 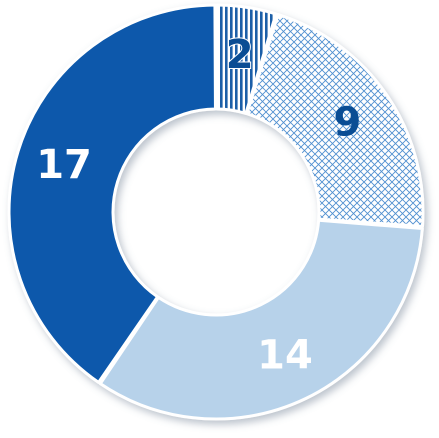 I want to click on slice-label-17: 17, so click(x=64, y=165).